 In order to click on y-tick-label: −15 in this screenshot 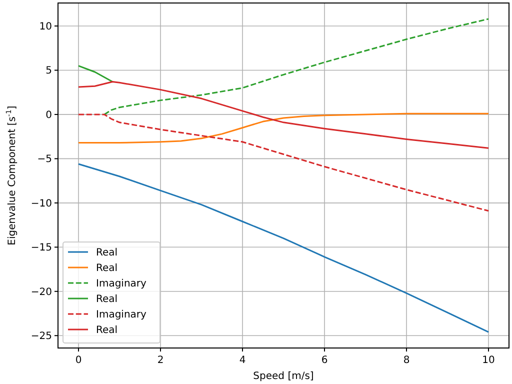, I will do `click(41, 248)`.